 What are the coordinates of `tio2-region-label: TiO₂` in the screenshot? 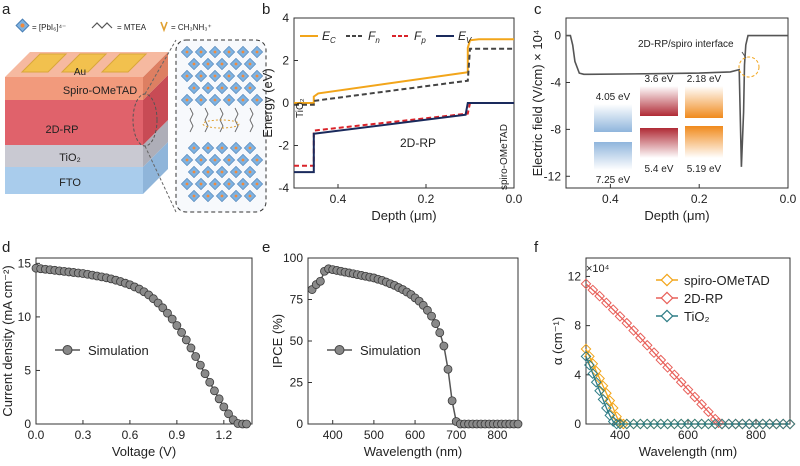 It's located at (300, 108).